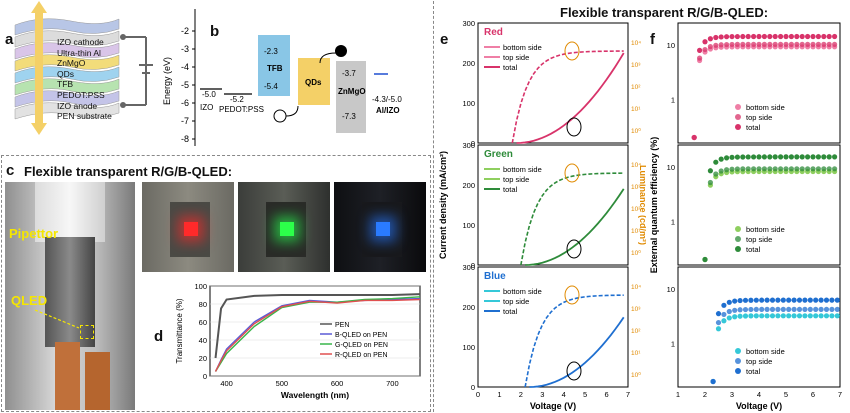 The image size is (850, 413). Describe the element at coordinates (521, 394) in the screenshot. I see `e-xtick: 2` at that location.